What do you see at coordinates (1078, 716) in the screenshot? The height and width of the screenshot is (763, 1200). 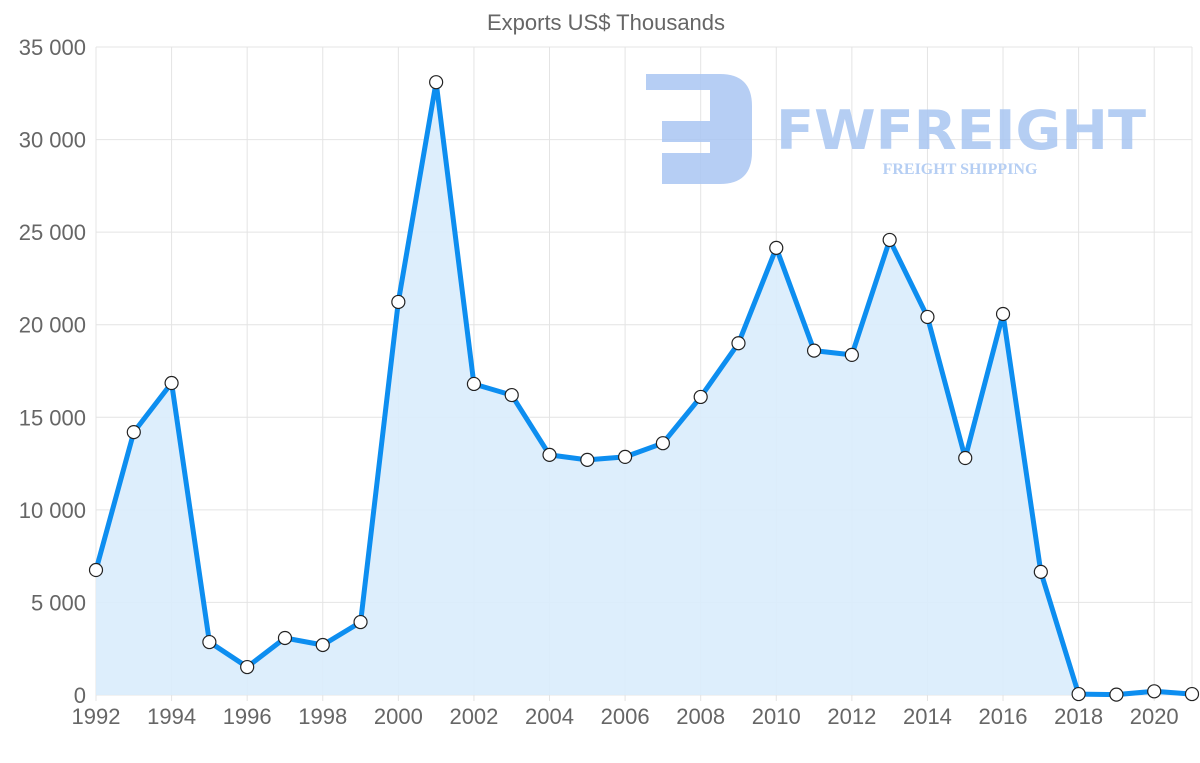 I see `x-tick-label: 2018` at bounding box center [1078, 716].